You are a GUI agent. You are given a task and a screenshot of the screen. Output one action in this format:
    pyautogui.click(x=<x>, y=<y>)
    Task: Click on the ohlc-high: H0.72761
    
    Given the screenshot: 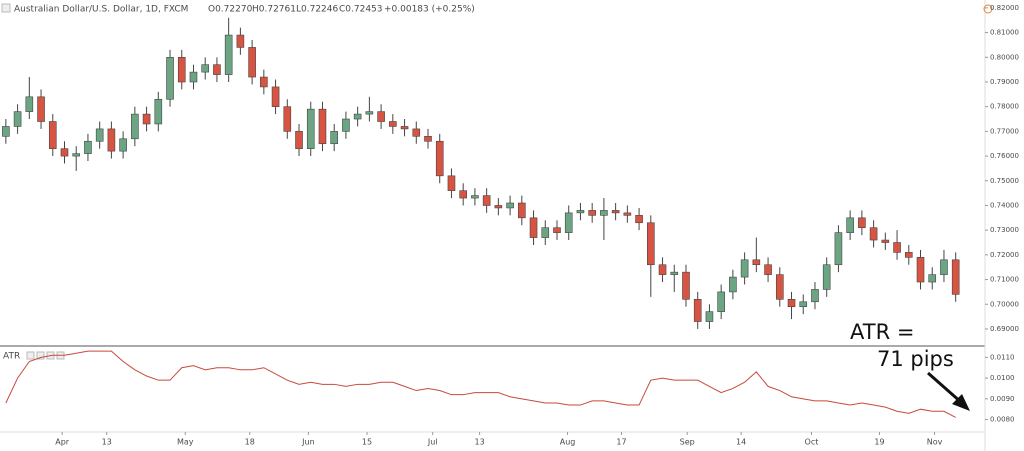 What is the action you would take?
    pyautogui.click(x=274, y=10)
    